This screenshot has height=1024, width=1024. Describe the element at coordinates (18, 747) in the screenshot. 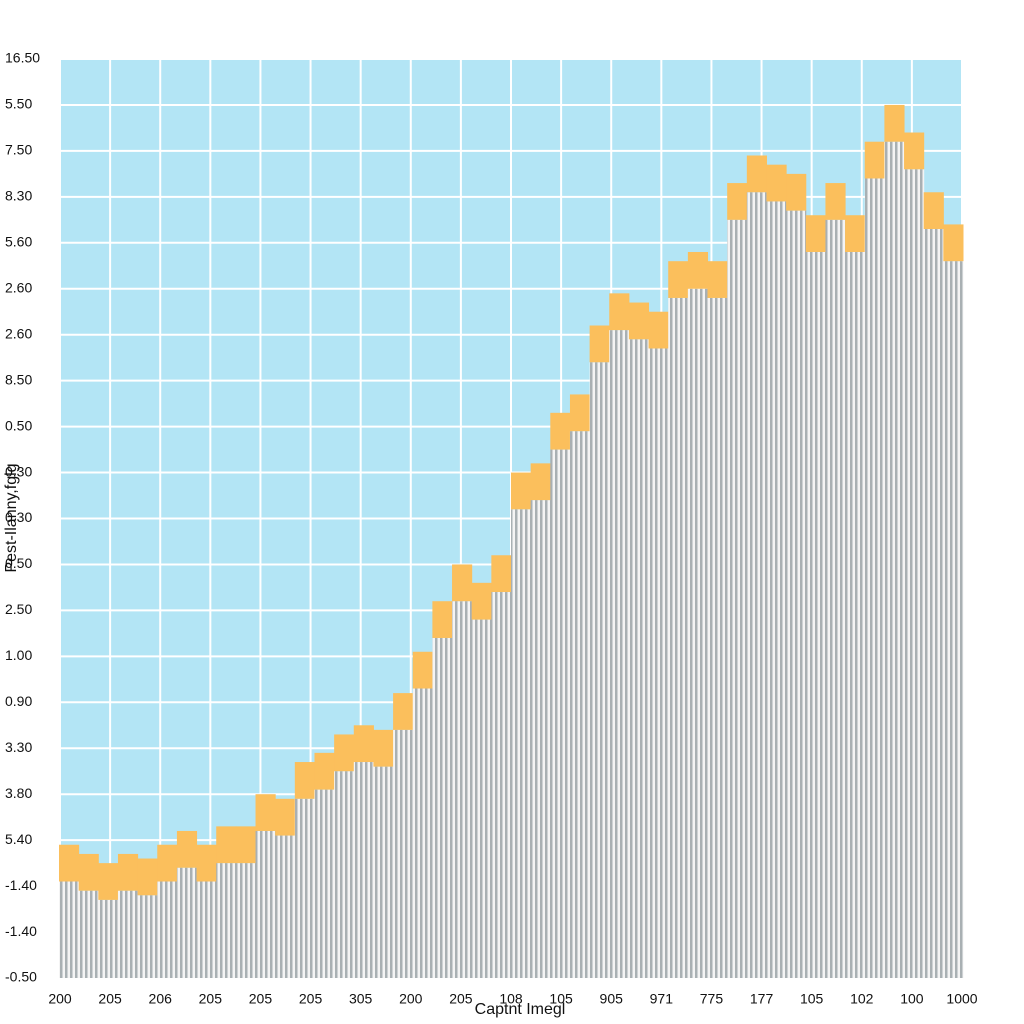

I see `y-tick-label: 3.30` at that location.